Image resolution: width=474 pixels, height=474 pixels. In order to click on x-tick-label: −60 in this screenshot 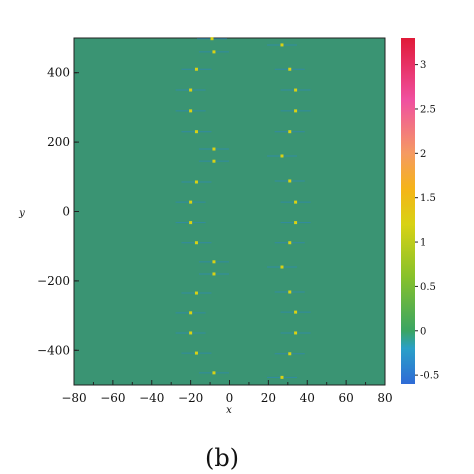, I will do `click(112, 398)`.